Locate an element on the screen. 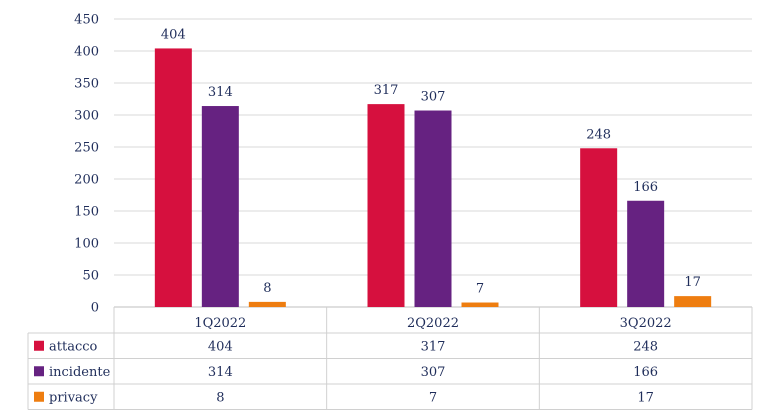 The height and width of the screenshot is (418, 768). y-tick-label: 450 is located at coordinates (86, 20).